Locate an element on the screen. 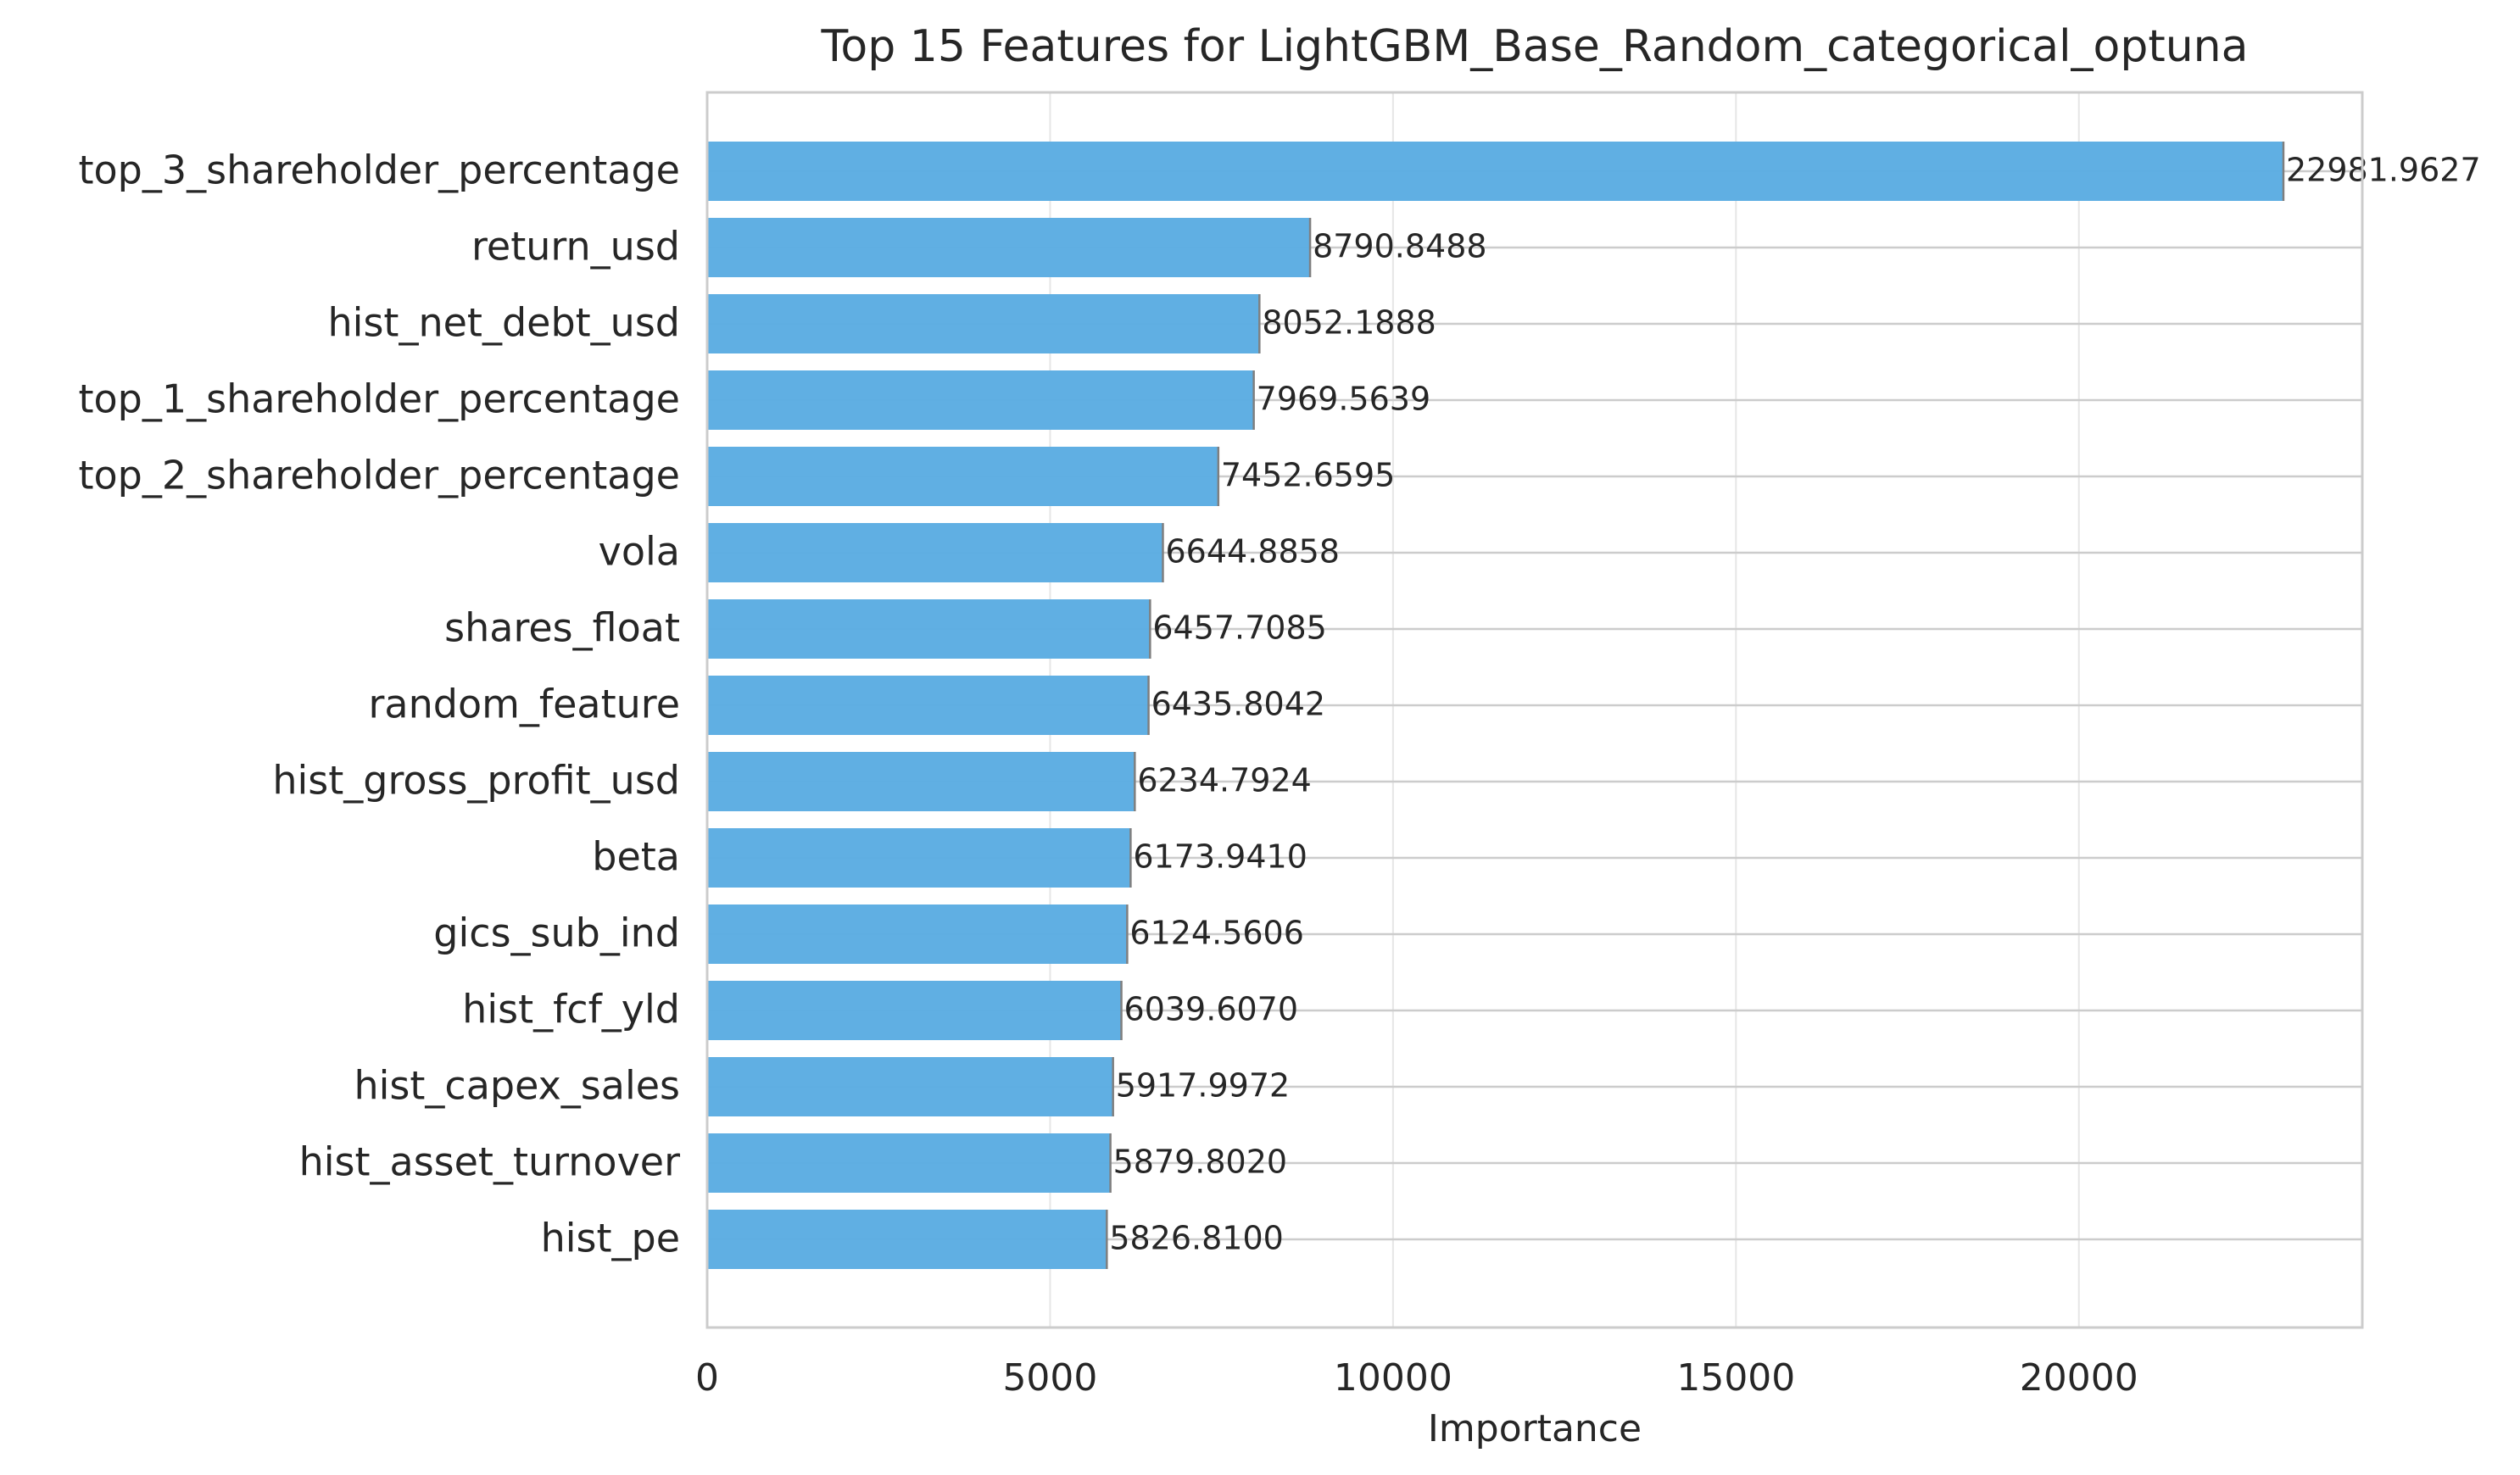 Image resolution: width=2520 pixels, height=1475 pixels. bar-hist_capex_sales is located at coordinates (910, 1087).